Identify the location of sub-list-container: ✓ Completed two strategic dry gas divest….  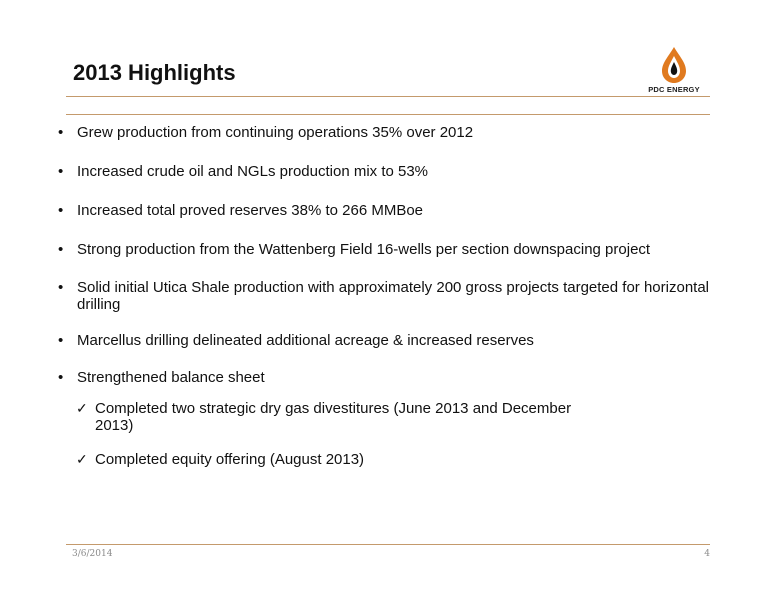
(393, 434).